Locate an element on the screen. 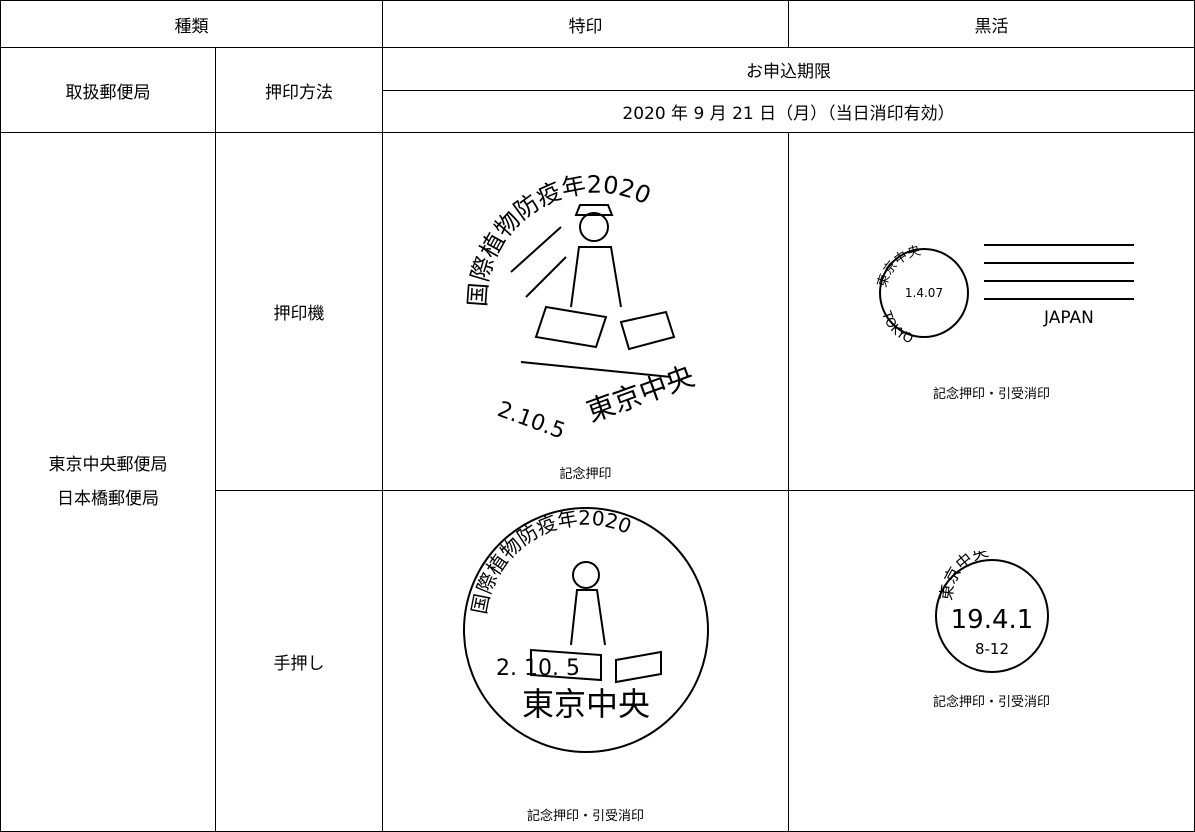 The image size is (1195, 832). office-header: 取扱郵便局 is located at coordinates (108, 90).